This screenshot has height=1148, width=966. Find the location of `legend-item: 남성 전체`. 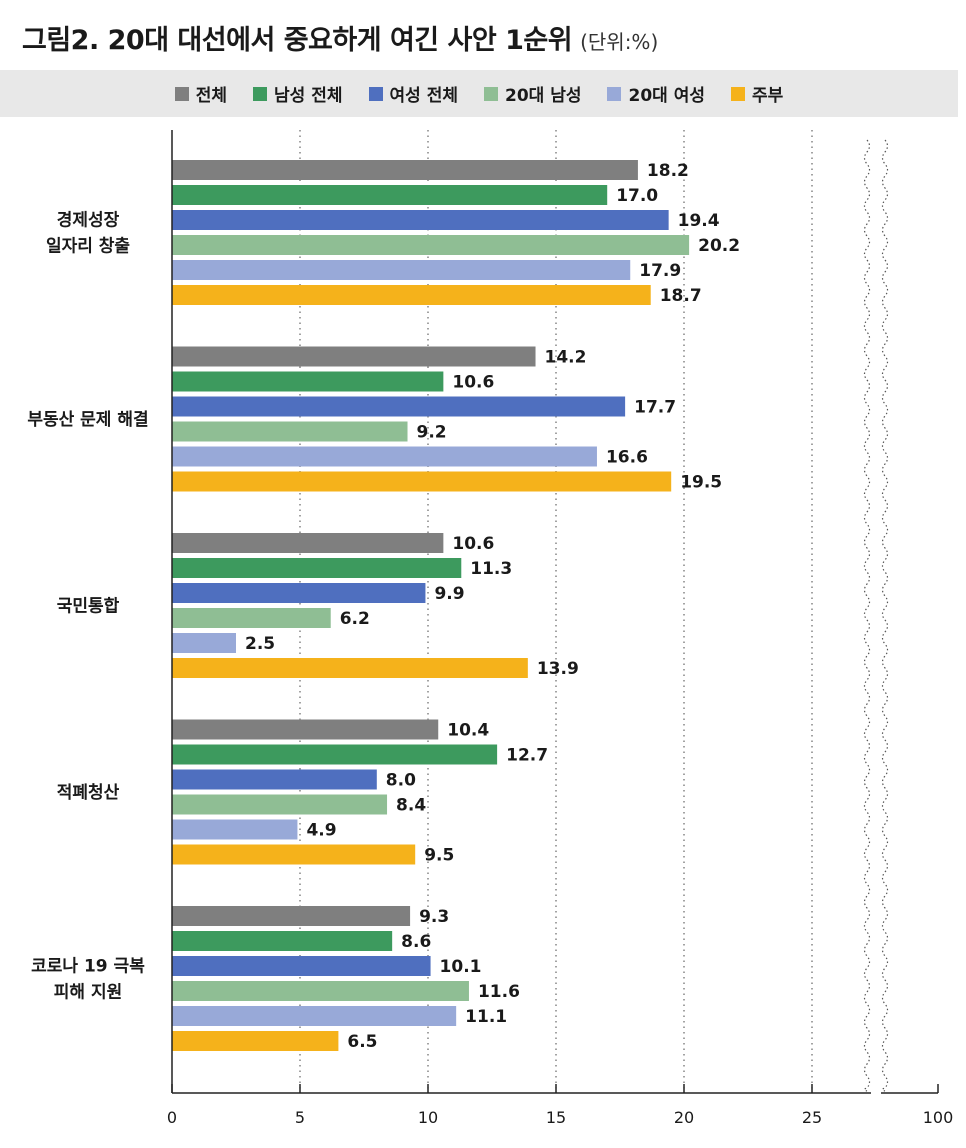

legend-item: 남성 전체 is located at coordinates (298, 93).